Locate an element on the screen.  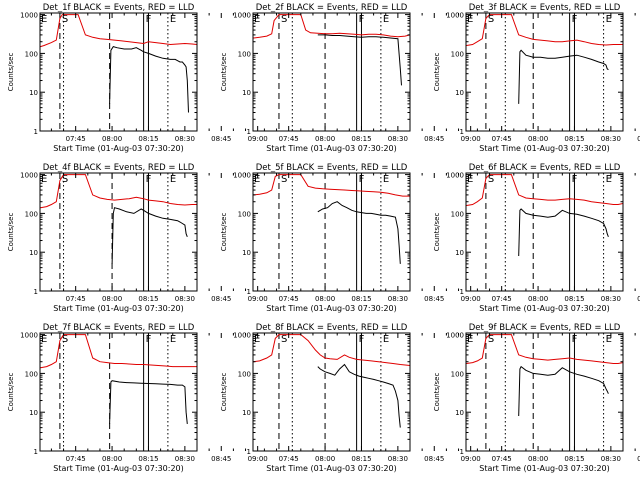
plot-title: Det_8f BLACK = Events, RED = LLD is located at coordinates (332, 328).